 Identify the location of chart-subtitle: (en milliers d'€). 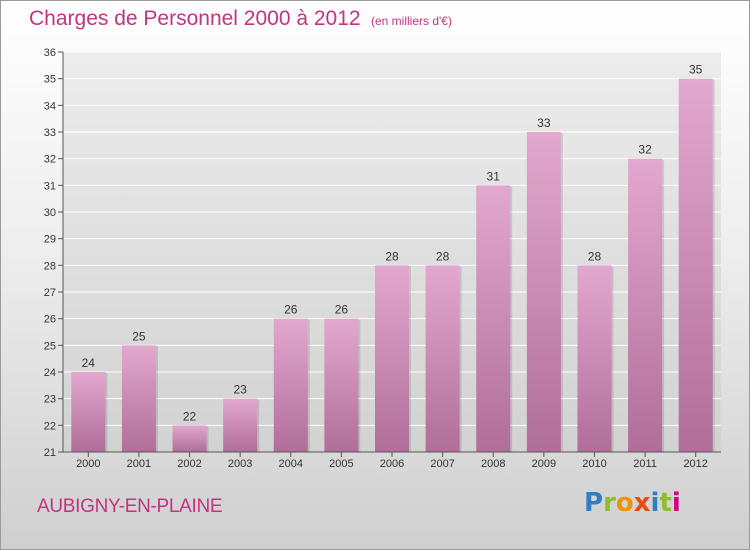
(411, 21).